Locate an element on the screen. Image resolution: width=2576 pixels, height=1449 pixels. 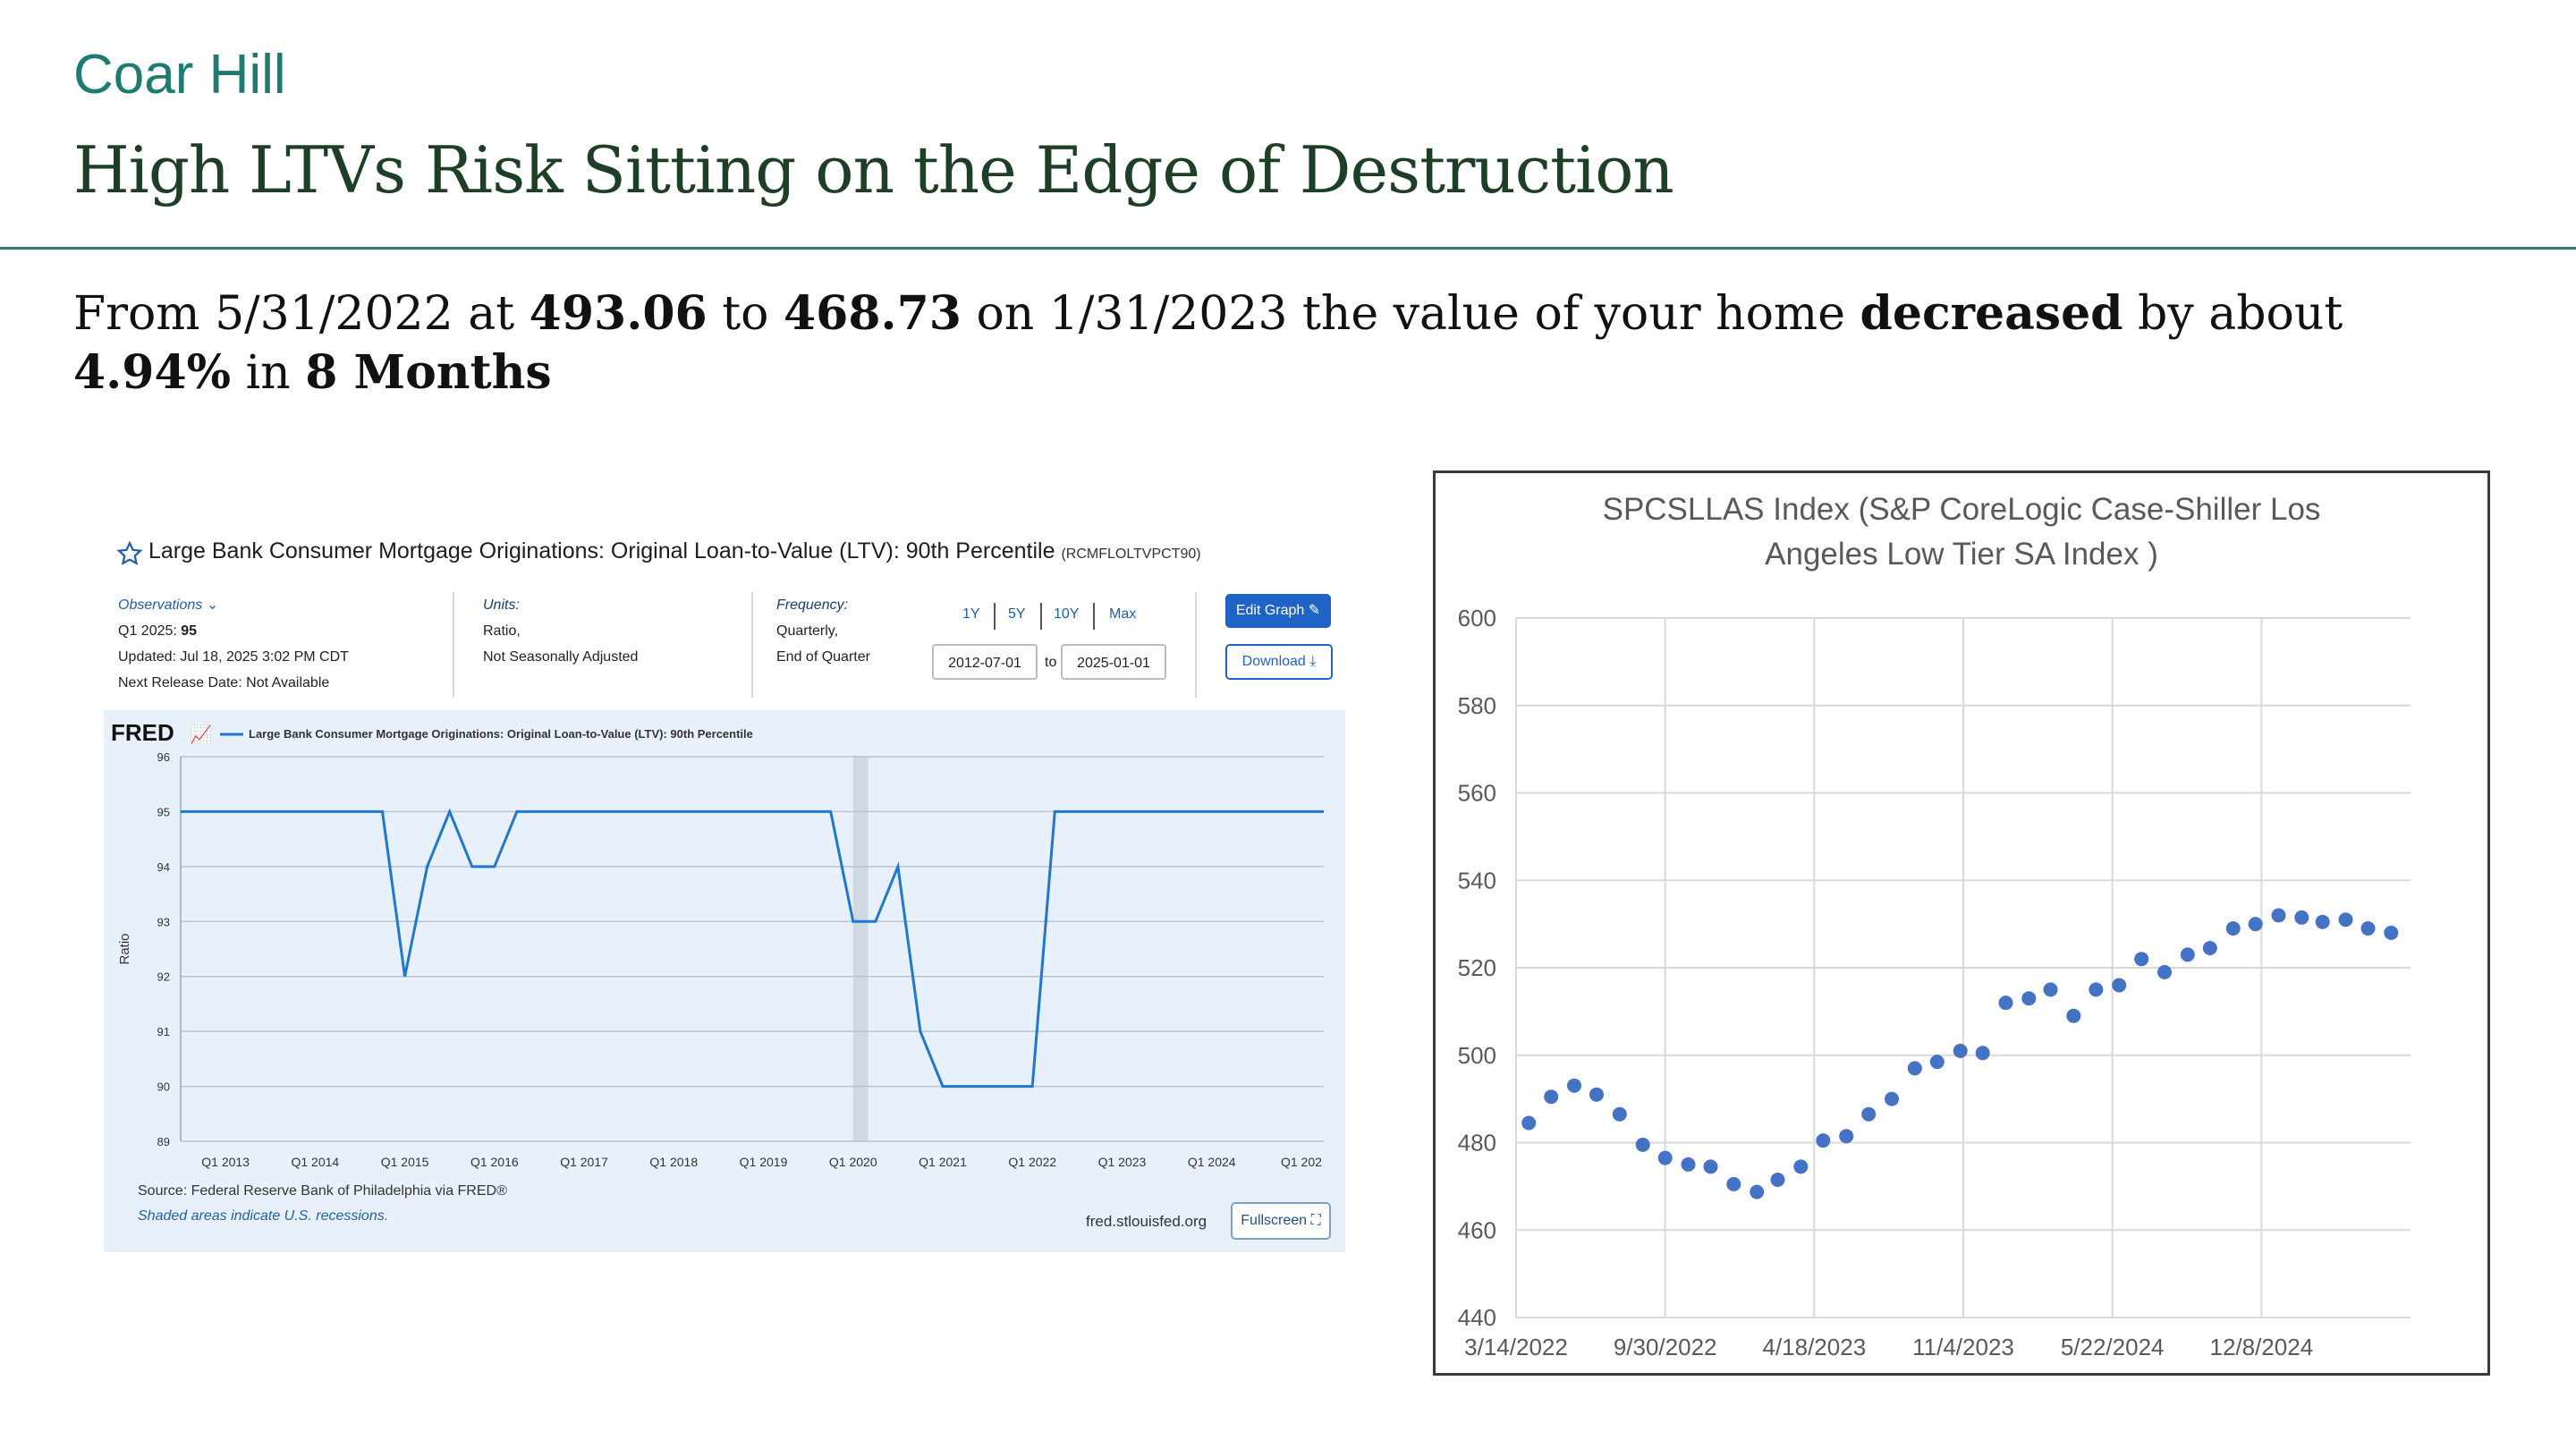
summary-percent: 4.94% is located at coordinates (152, 372).